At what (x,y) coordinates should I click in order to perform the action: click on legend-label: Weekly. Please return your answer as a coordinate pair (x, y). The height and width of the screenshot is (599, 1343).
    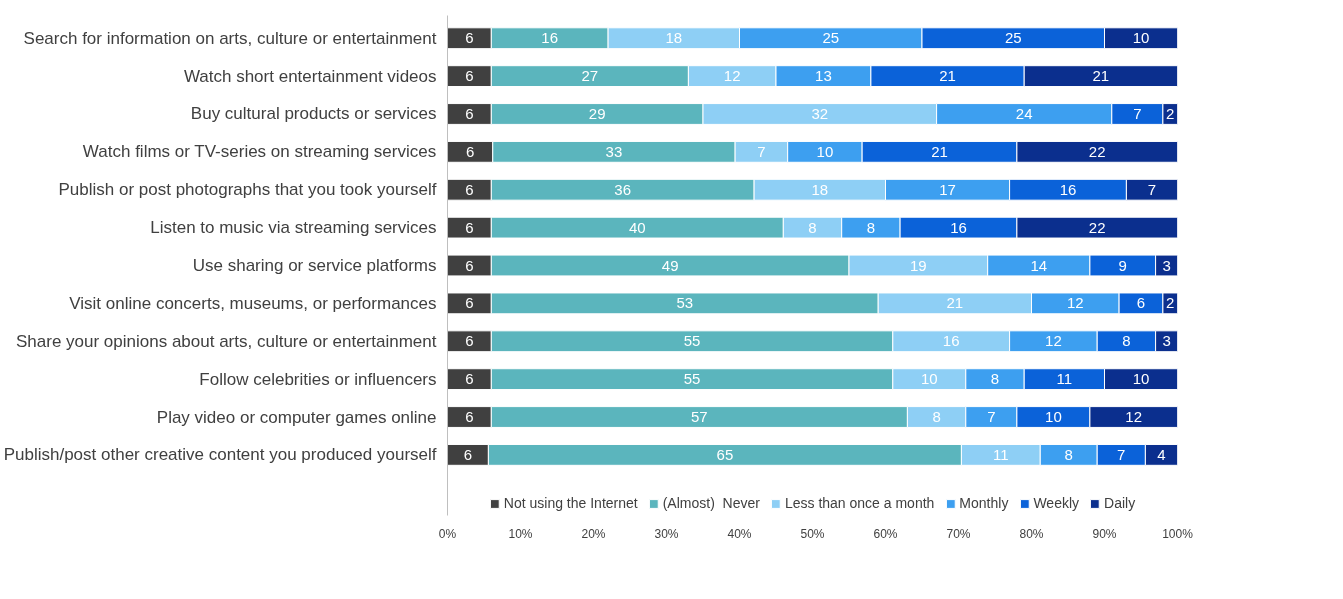
    Looking at the image, I should click on (1056, 503).